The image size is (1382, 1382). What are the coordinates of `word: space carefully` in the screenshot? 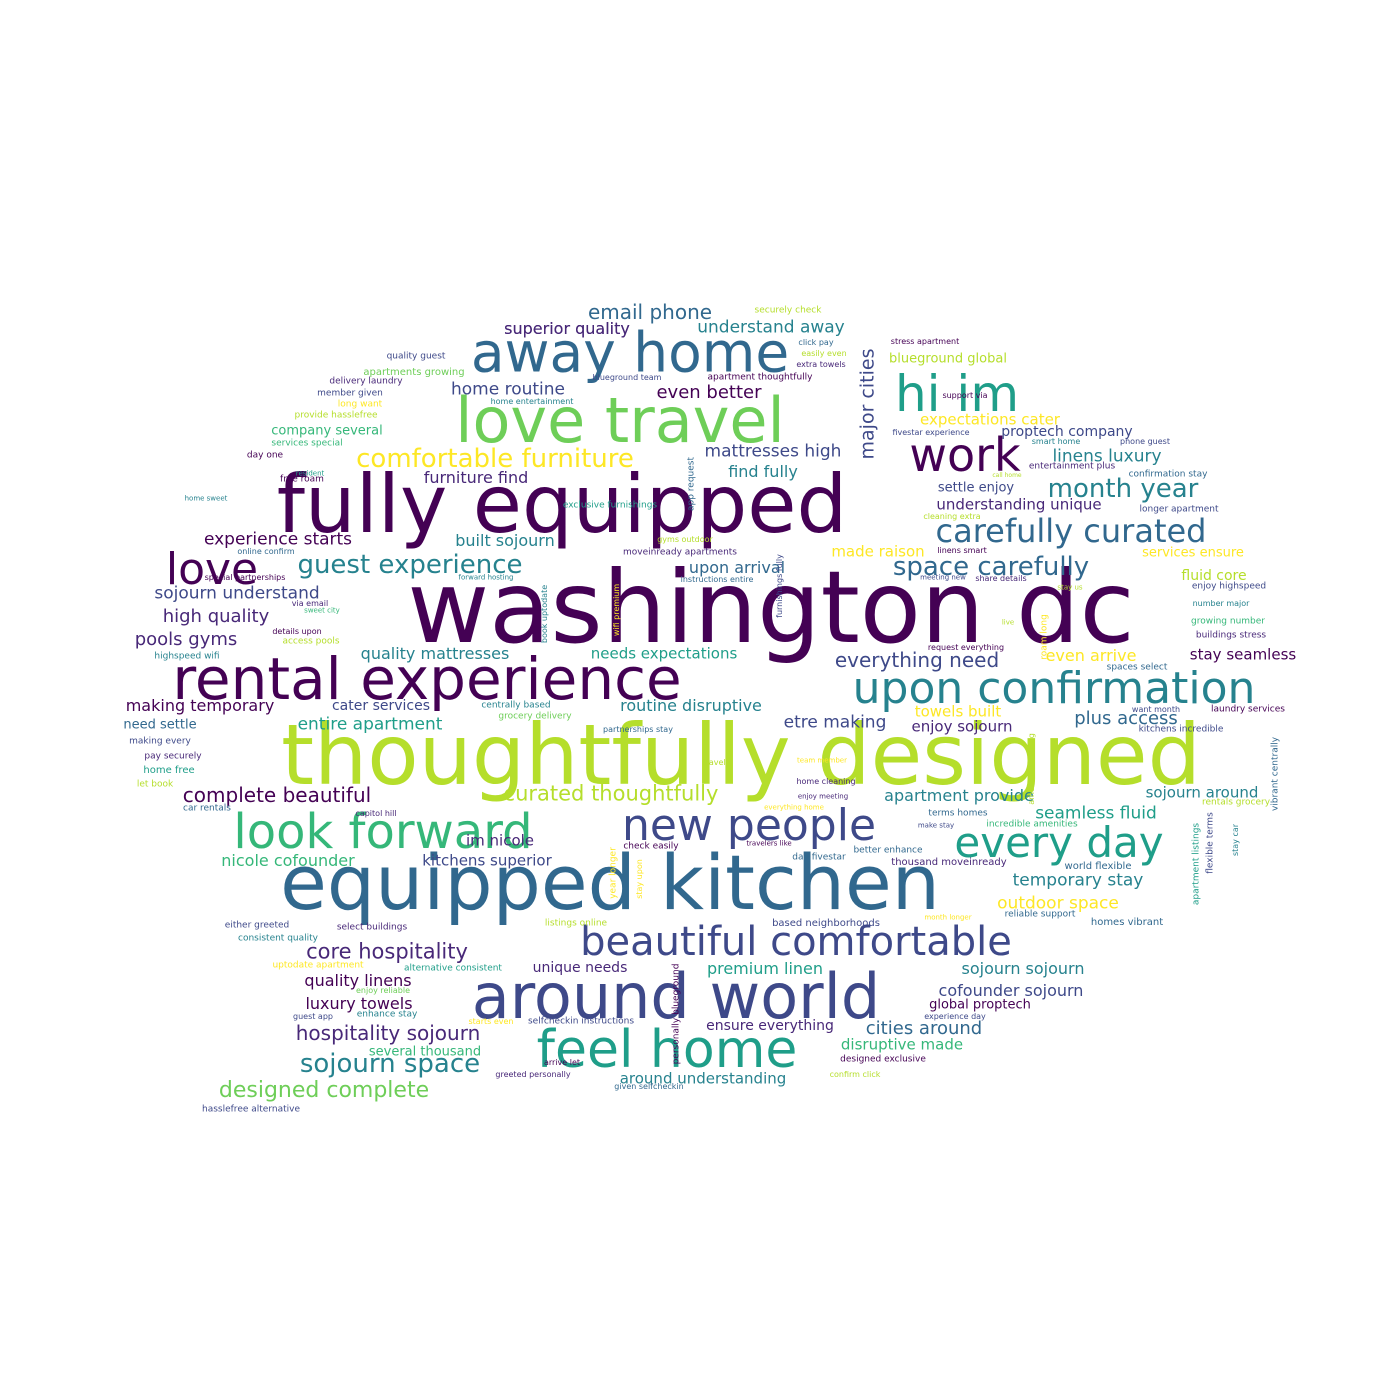 It's located at (991, 567).